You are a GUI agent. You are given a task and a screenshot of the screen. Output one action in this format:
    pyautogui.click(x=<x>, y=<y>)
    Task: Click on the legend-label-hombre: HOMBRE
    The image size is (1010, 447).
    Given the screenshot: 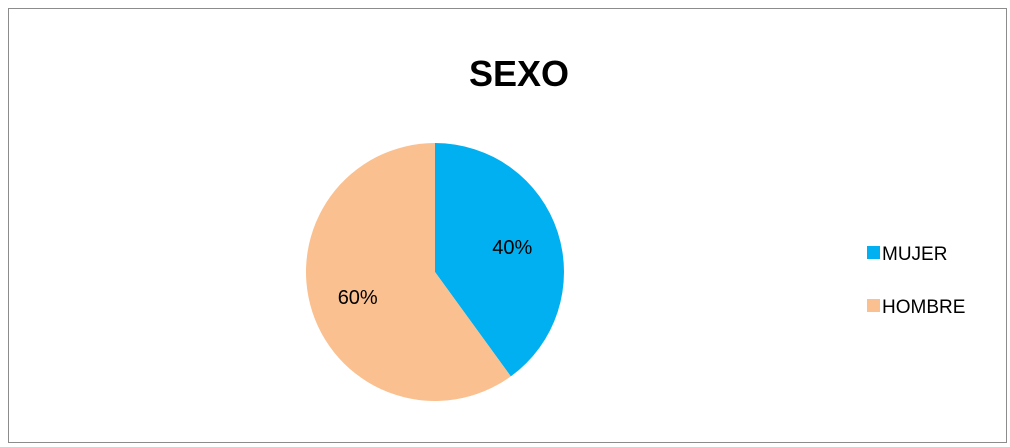 What is the action you would take?
    pyautogui.click(x=923, y=307)
    